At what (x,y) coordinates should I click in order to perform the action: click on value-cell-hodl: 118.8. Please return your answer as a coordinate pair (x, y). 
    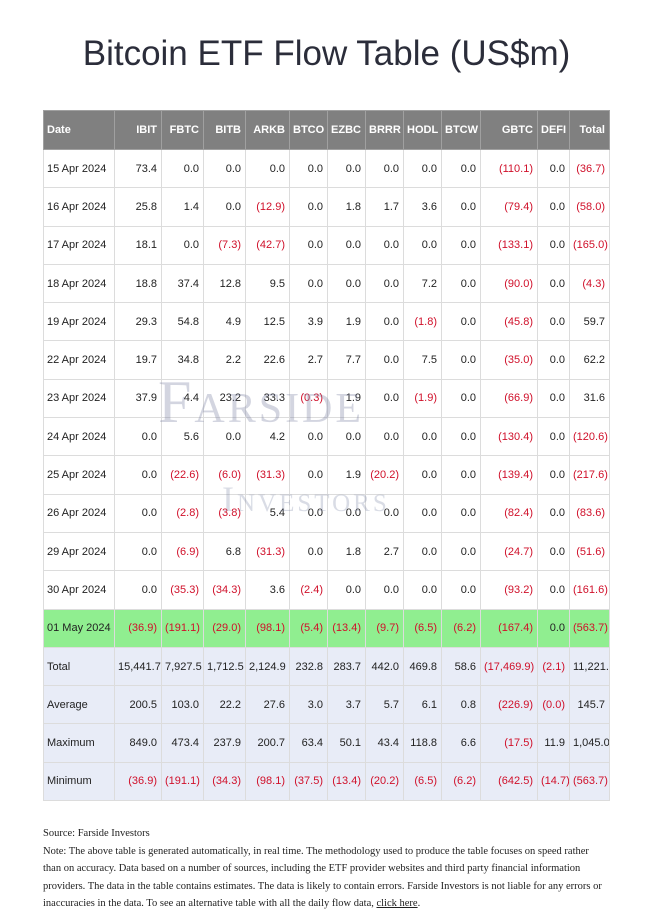
    Looking at the image, I should click on (422, 743).